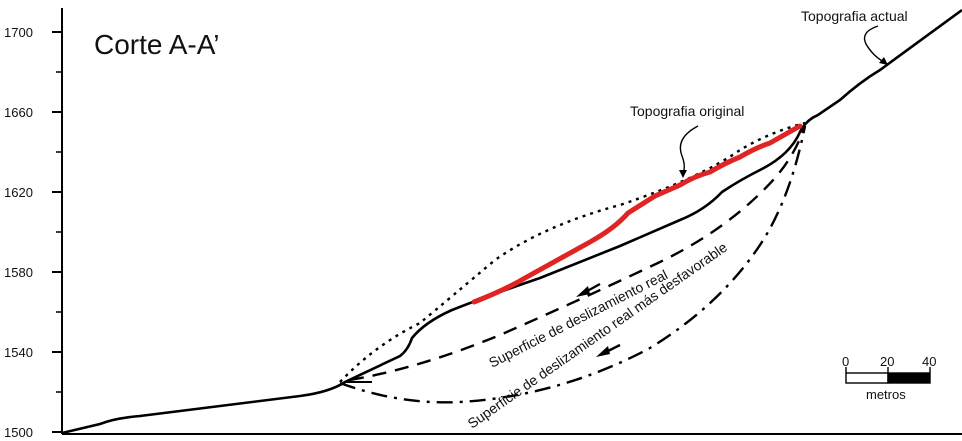 This screenshot has height=441, width=962. What do you see at coordinates (18, 112) in the screenshot?
I see `y-tick-label: 1660` at bounding box center [18, 112].